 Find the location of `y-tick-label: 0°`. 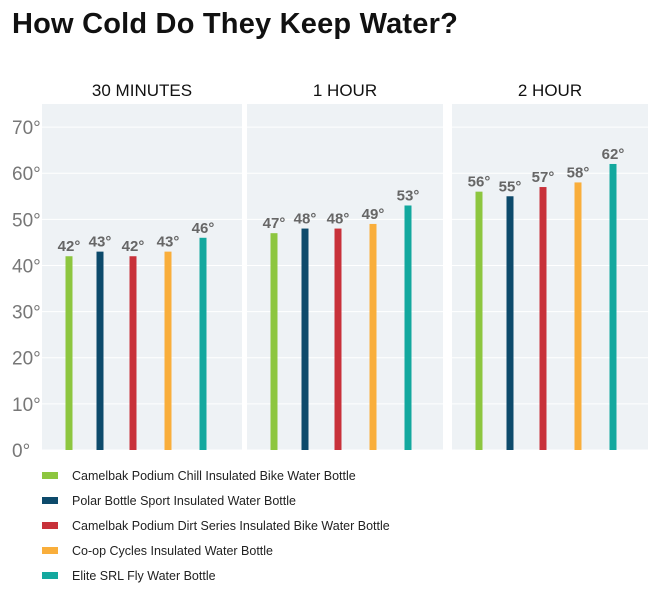

y-tick-label: 0° is located at coordinates (21, 450).